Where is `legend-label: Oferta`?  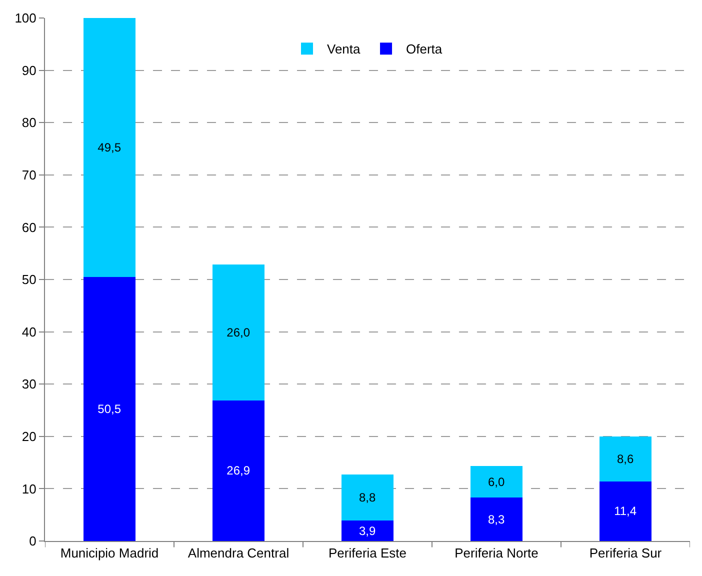
legend-label: Oferta is located at coordinates (424, 49).